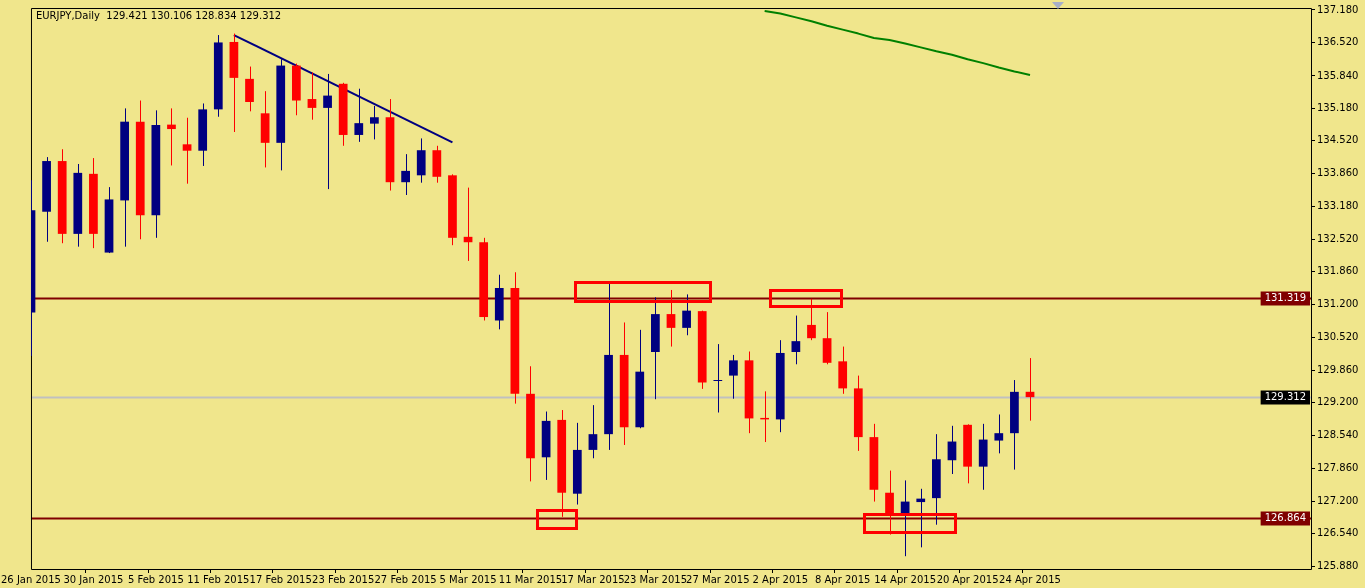 The height and width of the screenshot is (588, 1365). Describe the element at coordinates (405, 579) in the screenshot. I see `x-tick-label: 27 Feb 2015` at that location.